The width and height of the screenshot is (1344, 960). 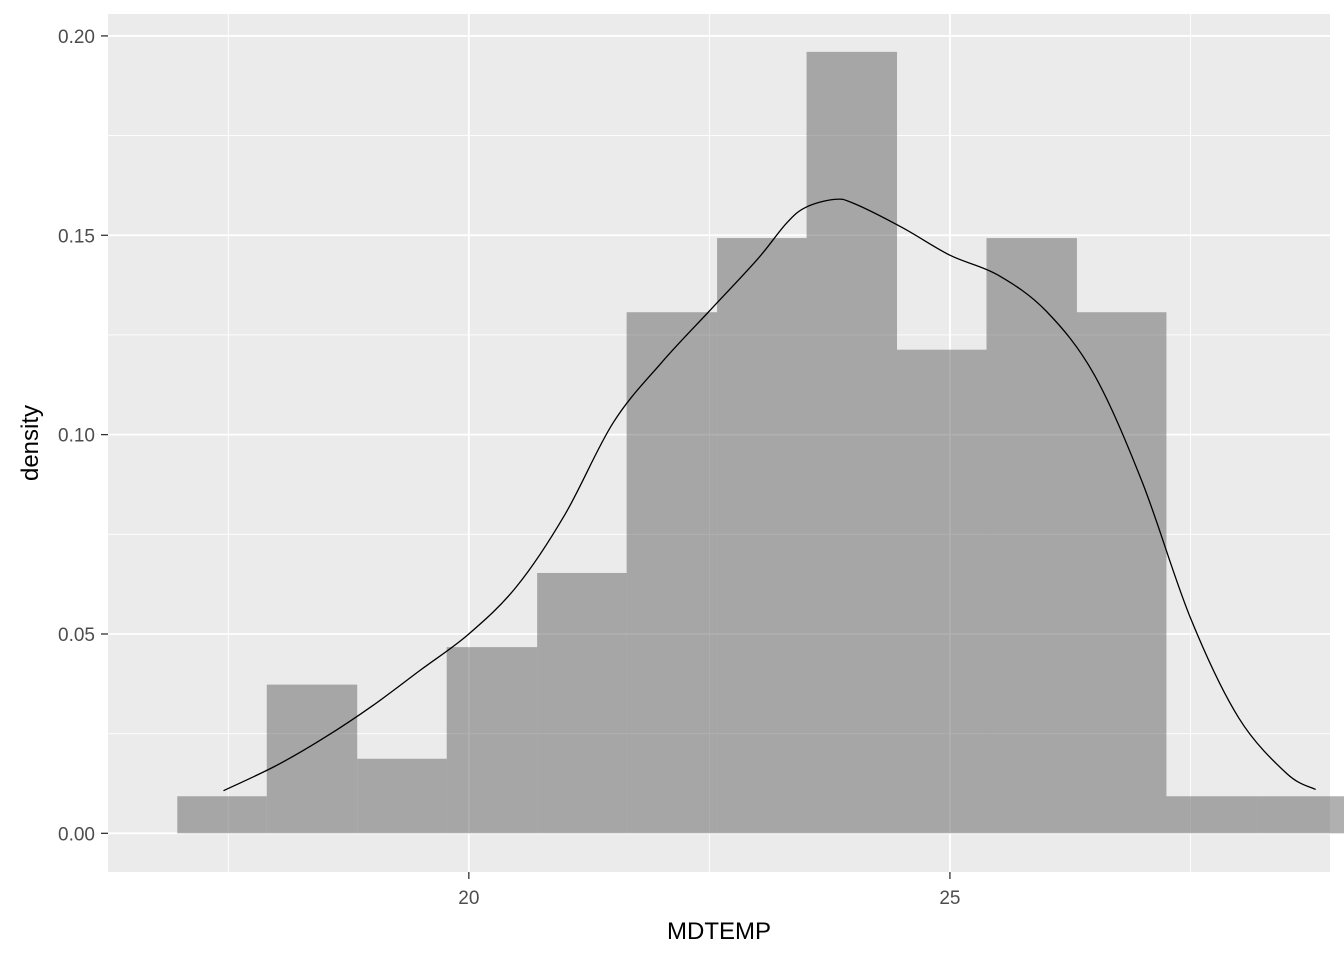 What do you see at coordinates (76, 436) in the screenshot?
I see `y-tick-label: 0.10` at bounding box center [76, 436].